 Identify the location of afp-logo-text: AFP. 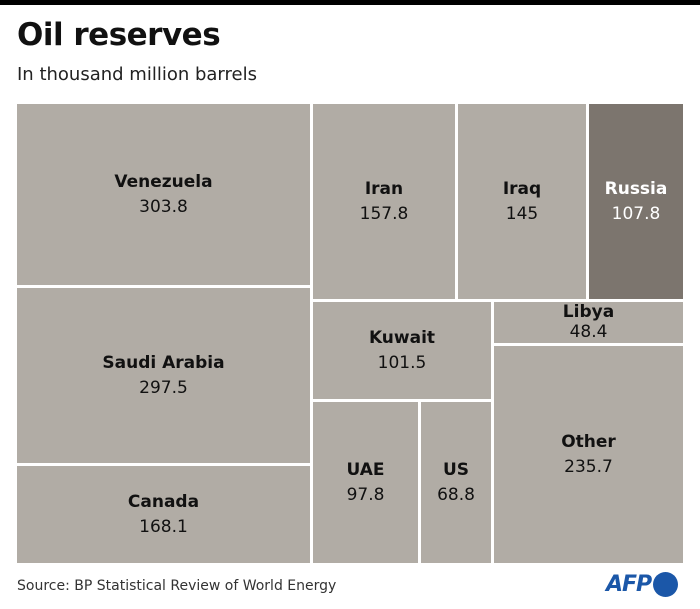
(629, 584).